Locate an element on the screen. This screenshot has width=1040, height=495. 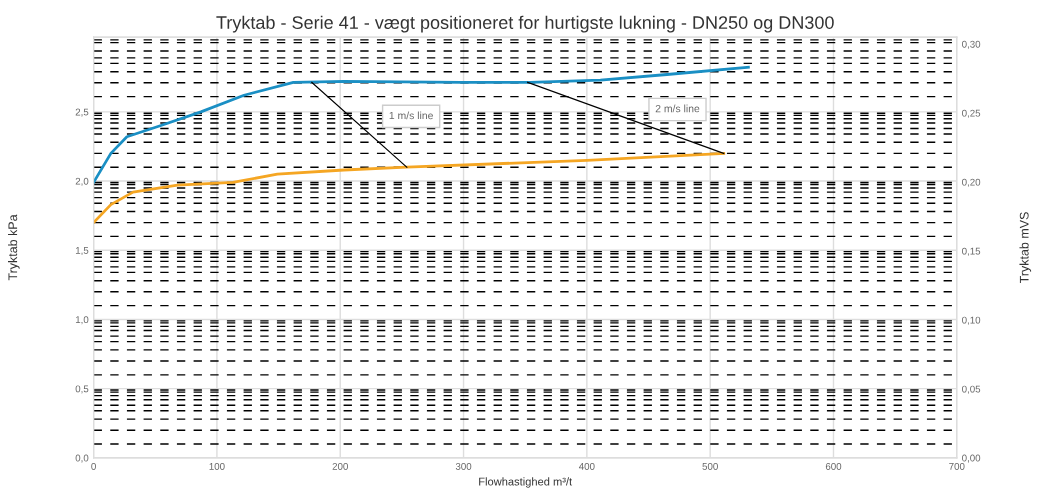
x-tick-label: 0 is located at coordinates (93, 466).